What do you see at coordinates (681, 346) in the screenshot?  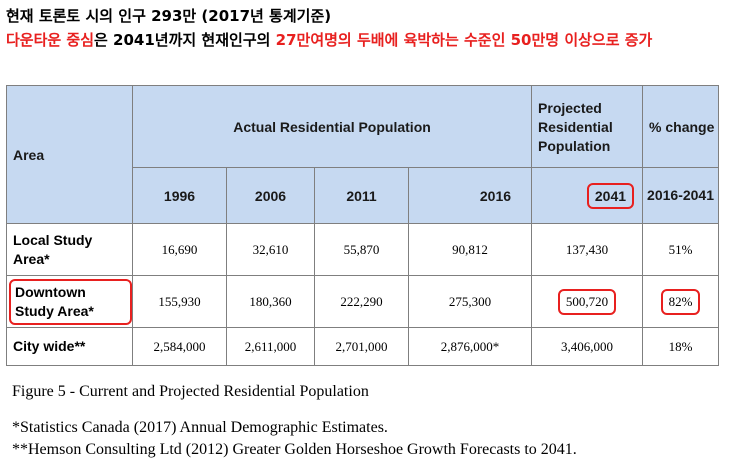 I see `table-cell: 18%` at bounding box center [681, 346].